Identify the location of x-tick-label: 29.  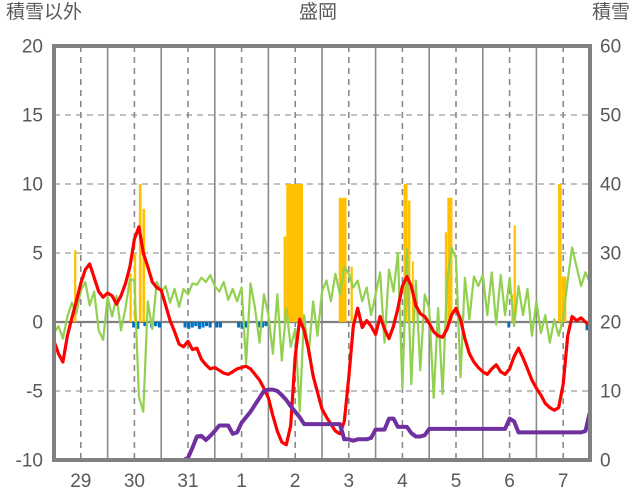
(80, 481).